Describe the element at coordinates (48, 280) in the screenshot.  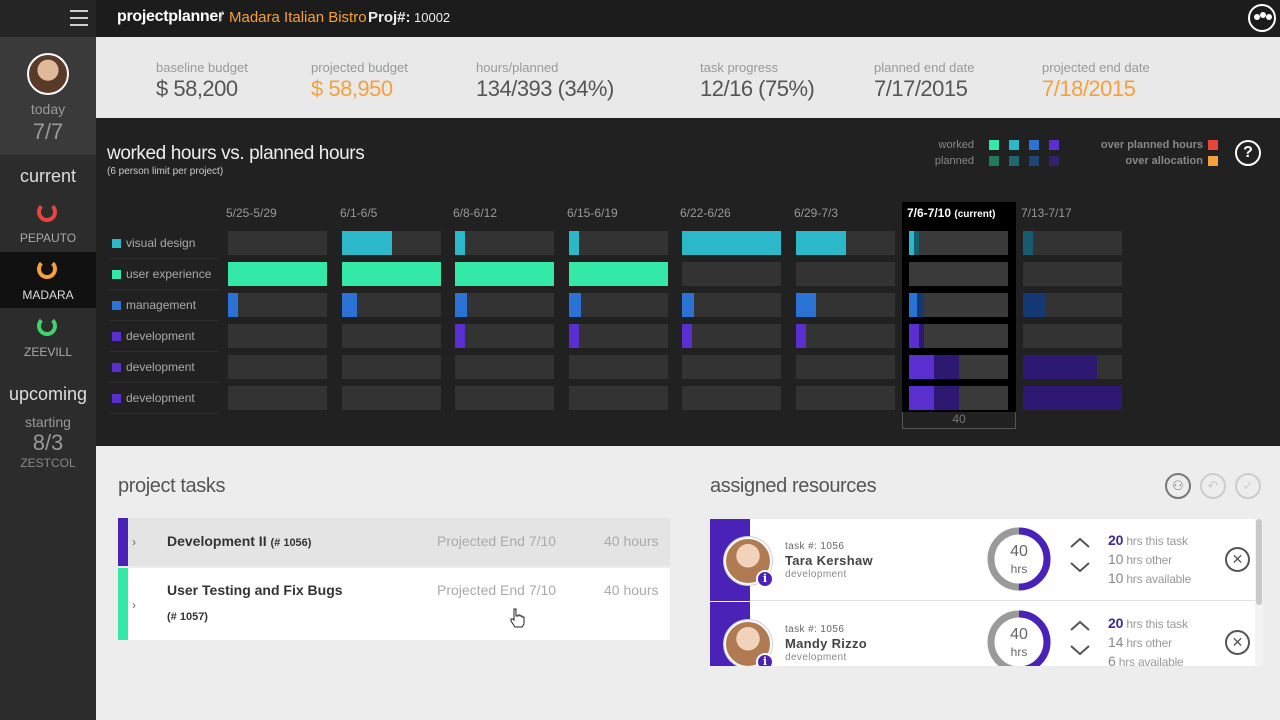
I see `sidebar-project-madara: MADARA` at that location.